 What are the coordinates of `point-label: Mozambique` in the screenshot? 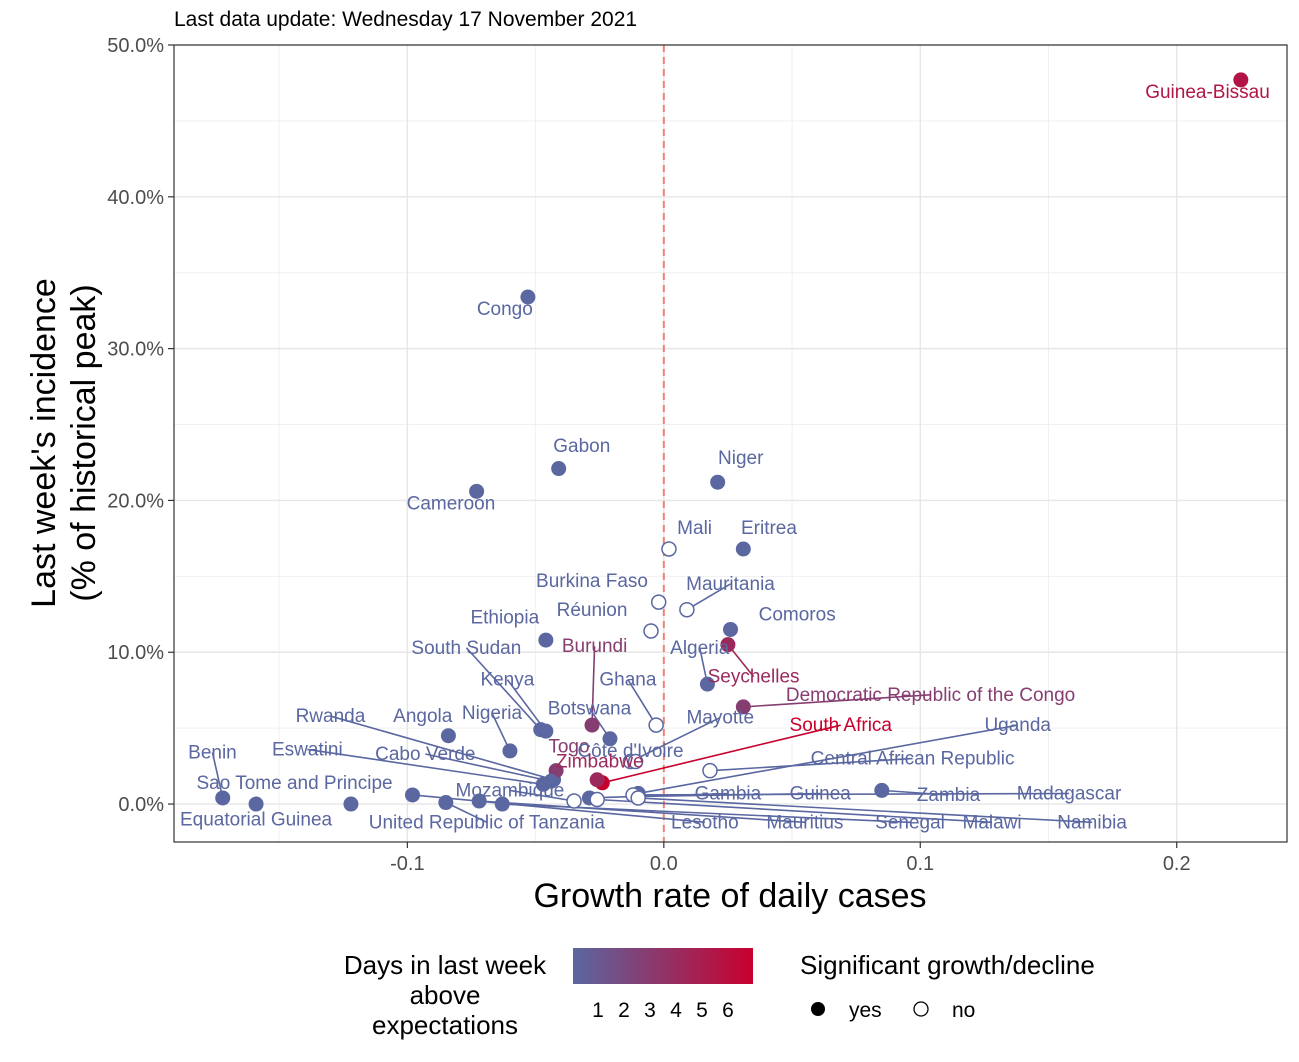 It's located at (510, 790).